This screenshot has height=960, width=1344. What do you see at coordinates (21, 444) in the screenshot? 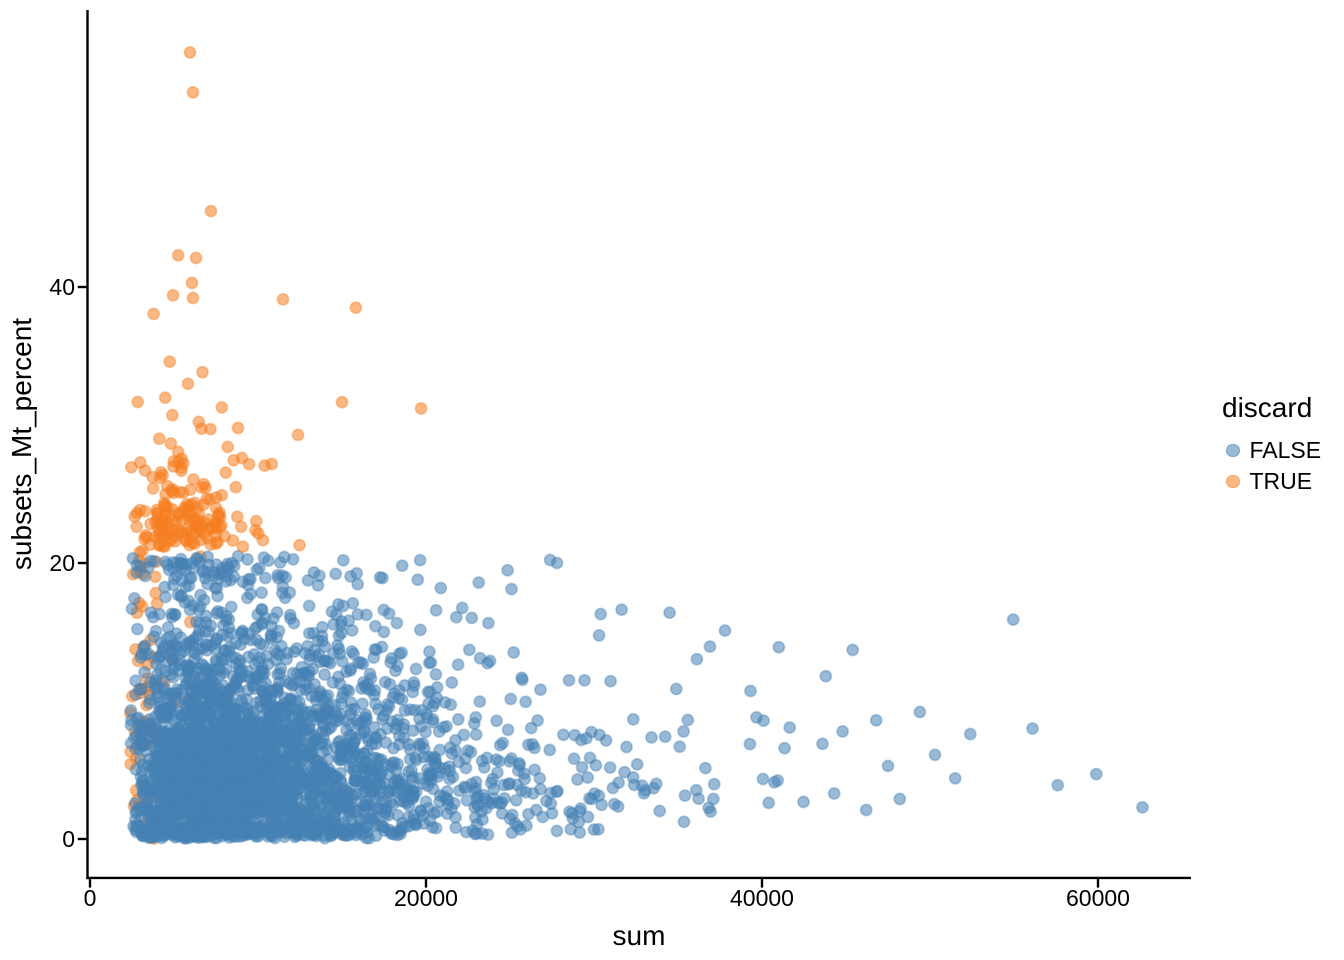
I see `y-axis-title: subsets_Mt_percent` at bounding box center [21, 444].